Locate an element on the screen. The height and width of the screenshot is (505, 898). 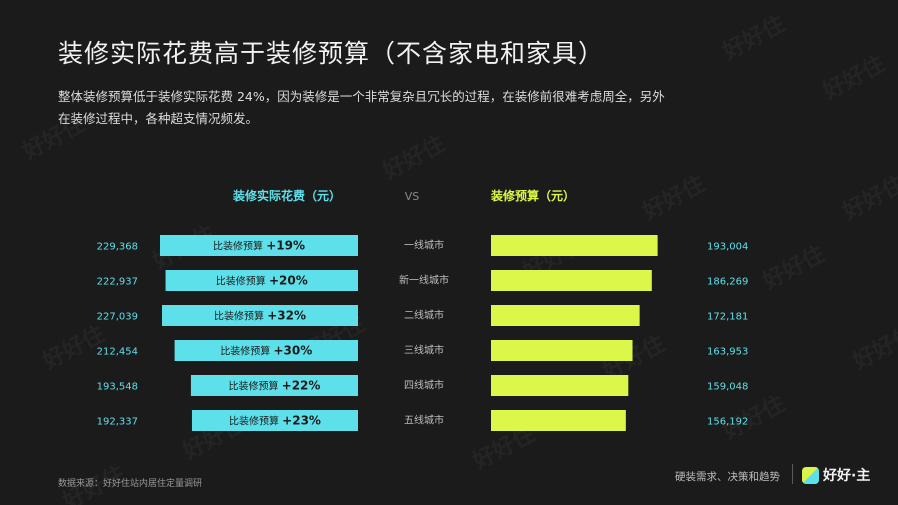
bar-label-pct-5: +23% is located at coordinates (301, 421).